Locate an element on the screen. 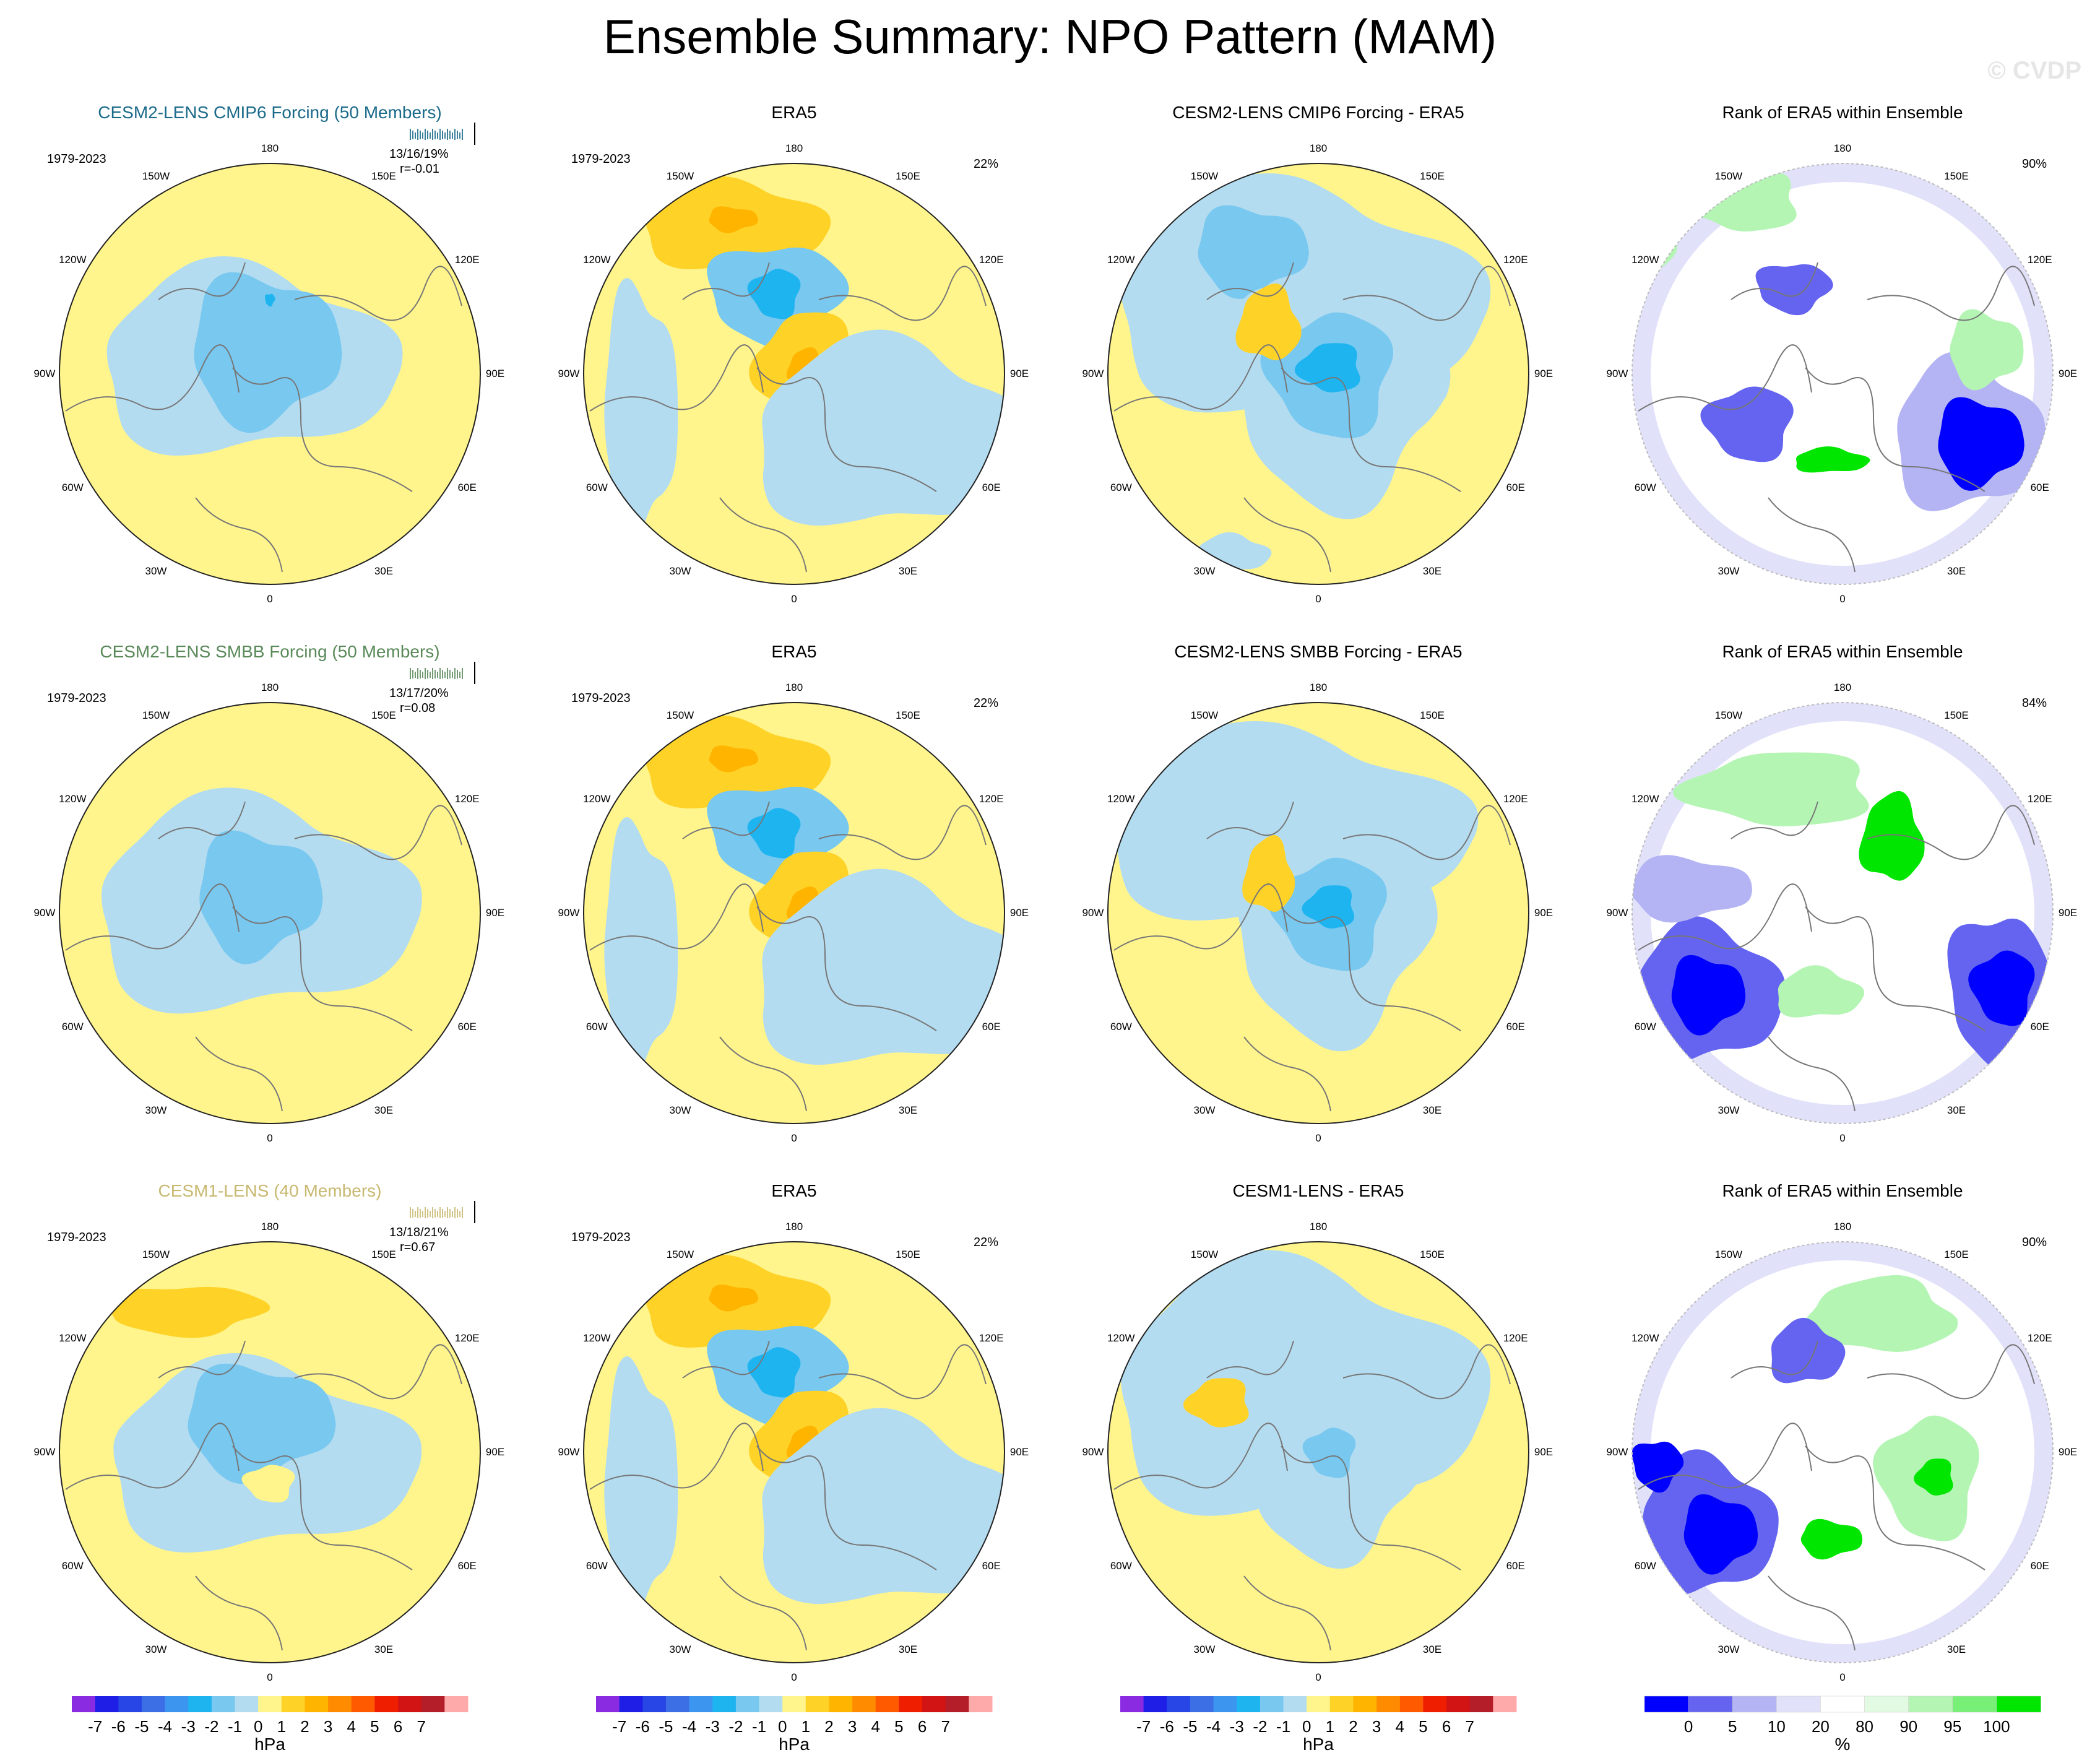 Image resolution: width=2100 pixels, height=1763 pixels. lon-label: 0 is located at coordinates (1842, 1677).